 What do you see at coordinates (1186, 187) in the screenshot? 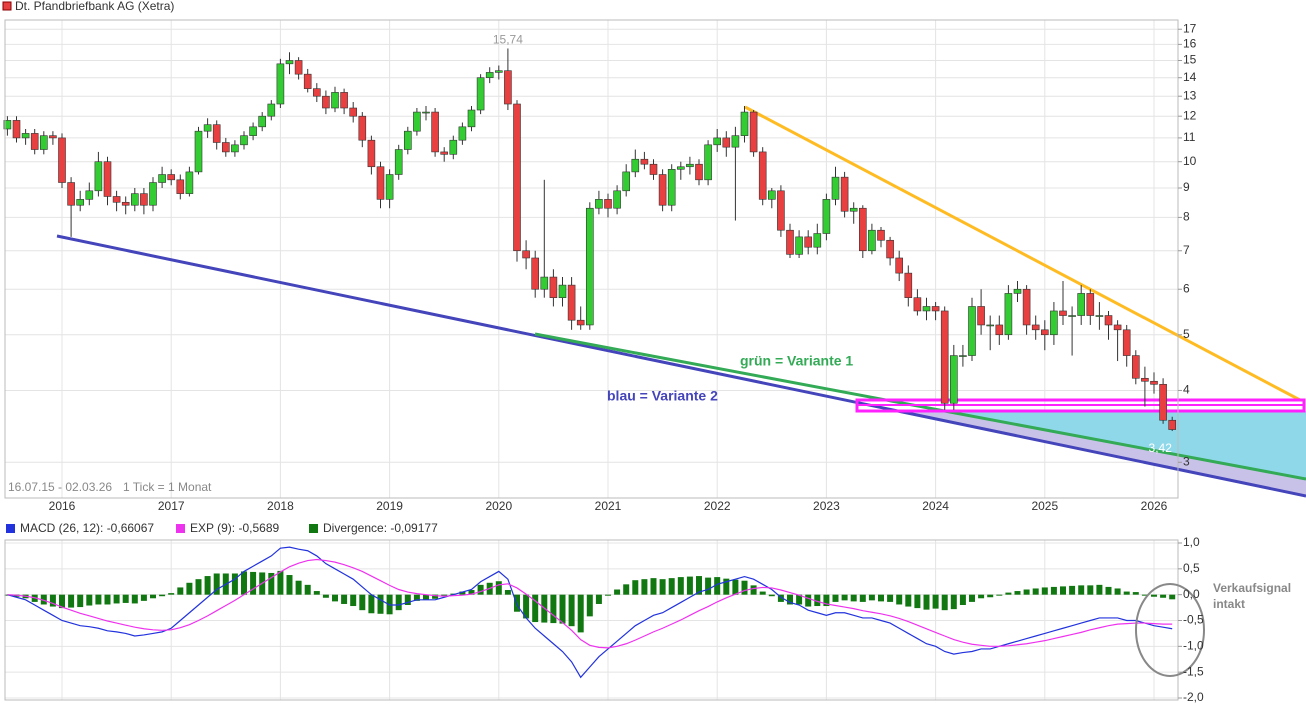
I see `y-tick-label: 9` at bounding box center [1186, 187].